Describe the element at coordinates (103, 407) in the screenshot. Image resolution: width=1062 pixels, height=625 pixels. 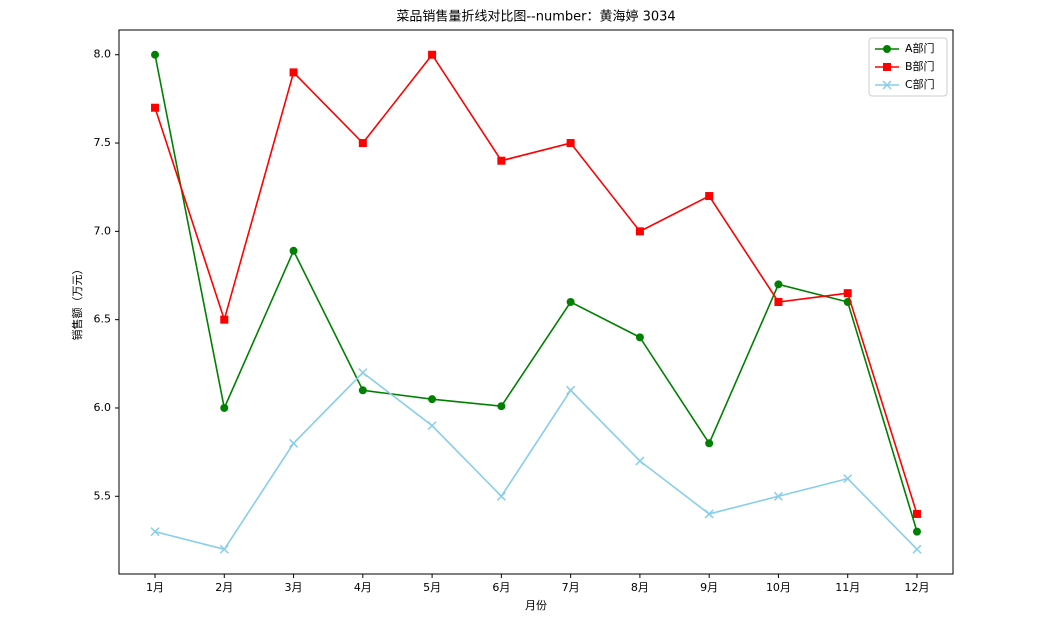
I see `y-tick-label: 6.0` at that location.